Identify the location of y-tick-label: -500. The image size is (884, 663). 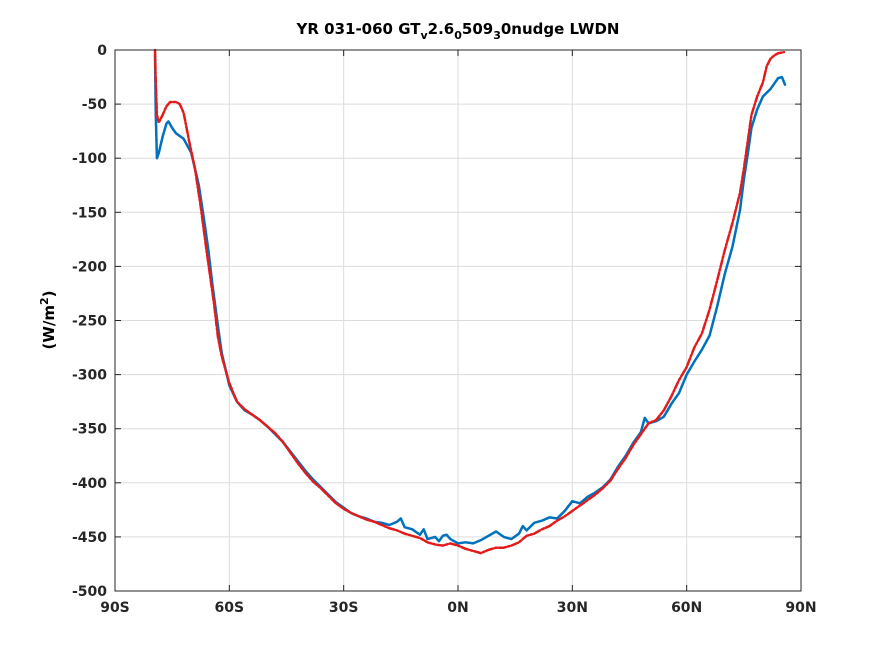
(89, 592).